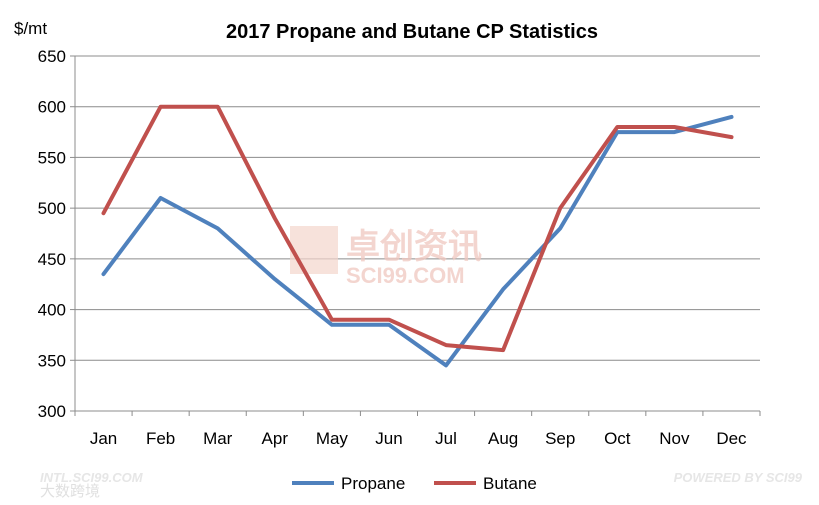 The image size is (819, 505). I want to click on y-tick-label-500: 500, so click(52, 208).